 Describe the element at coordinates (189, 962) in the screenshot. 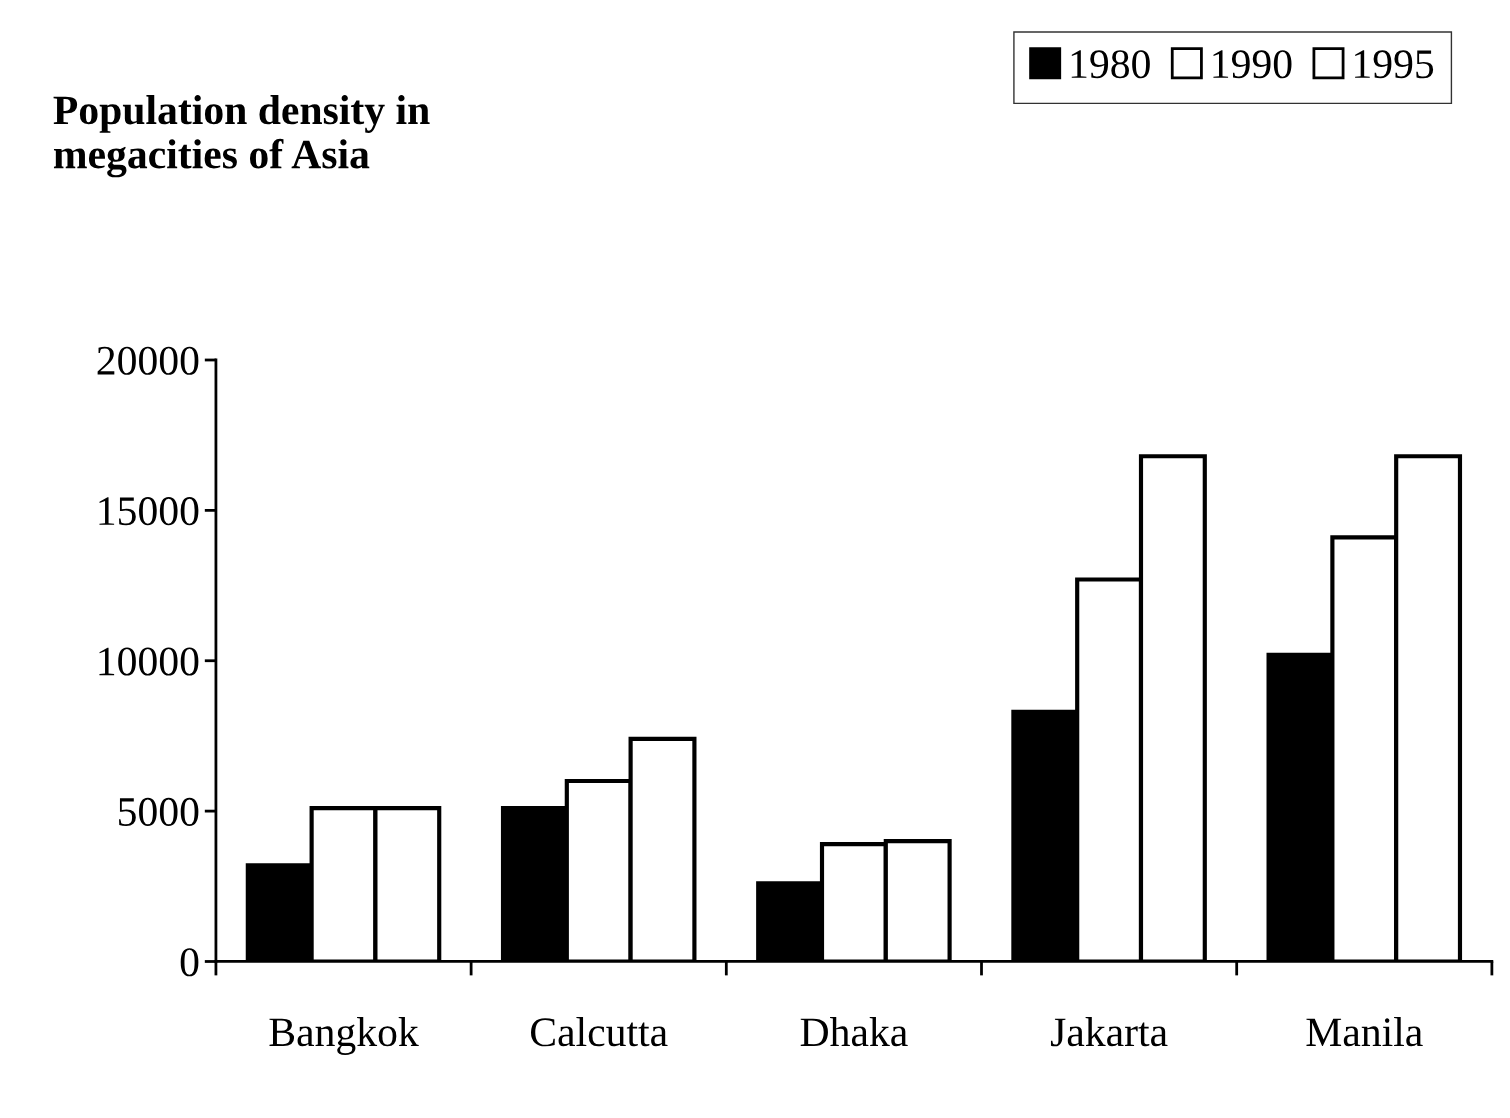

I see `y-tick-label: 0` at that location.